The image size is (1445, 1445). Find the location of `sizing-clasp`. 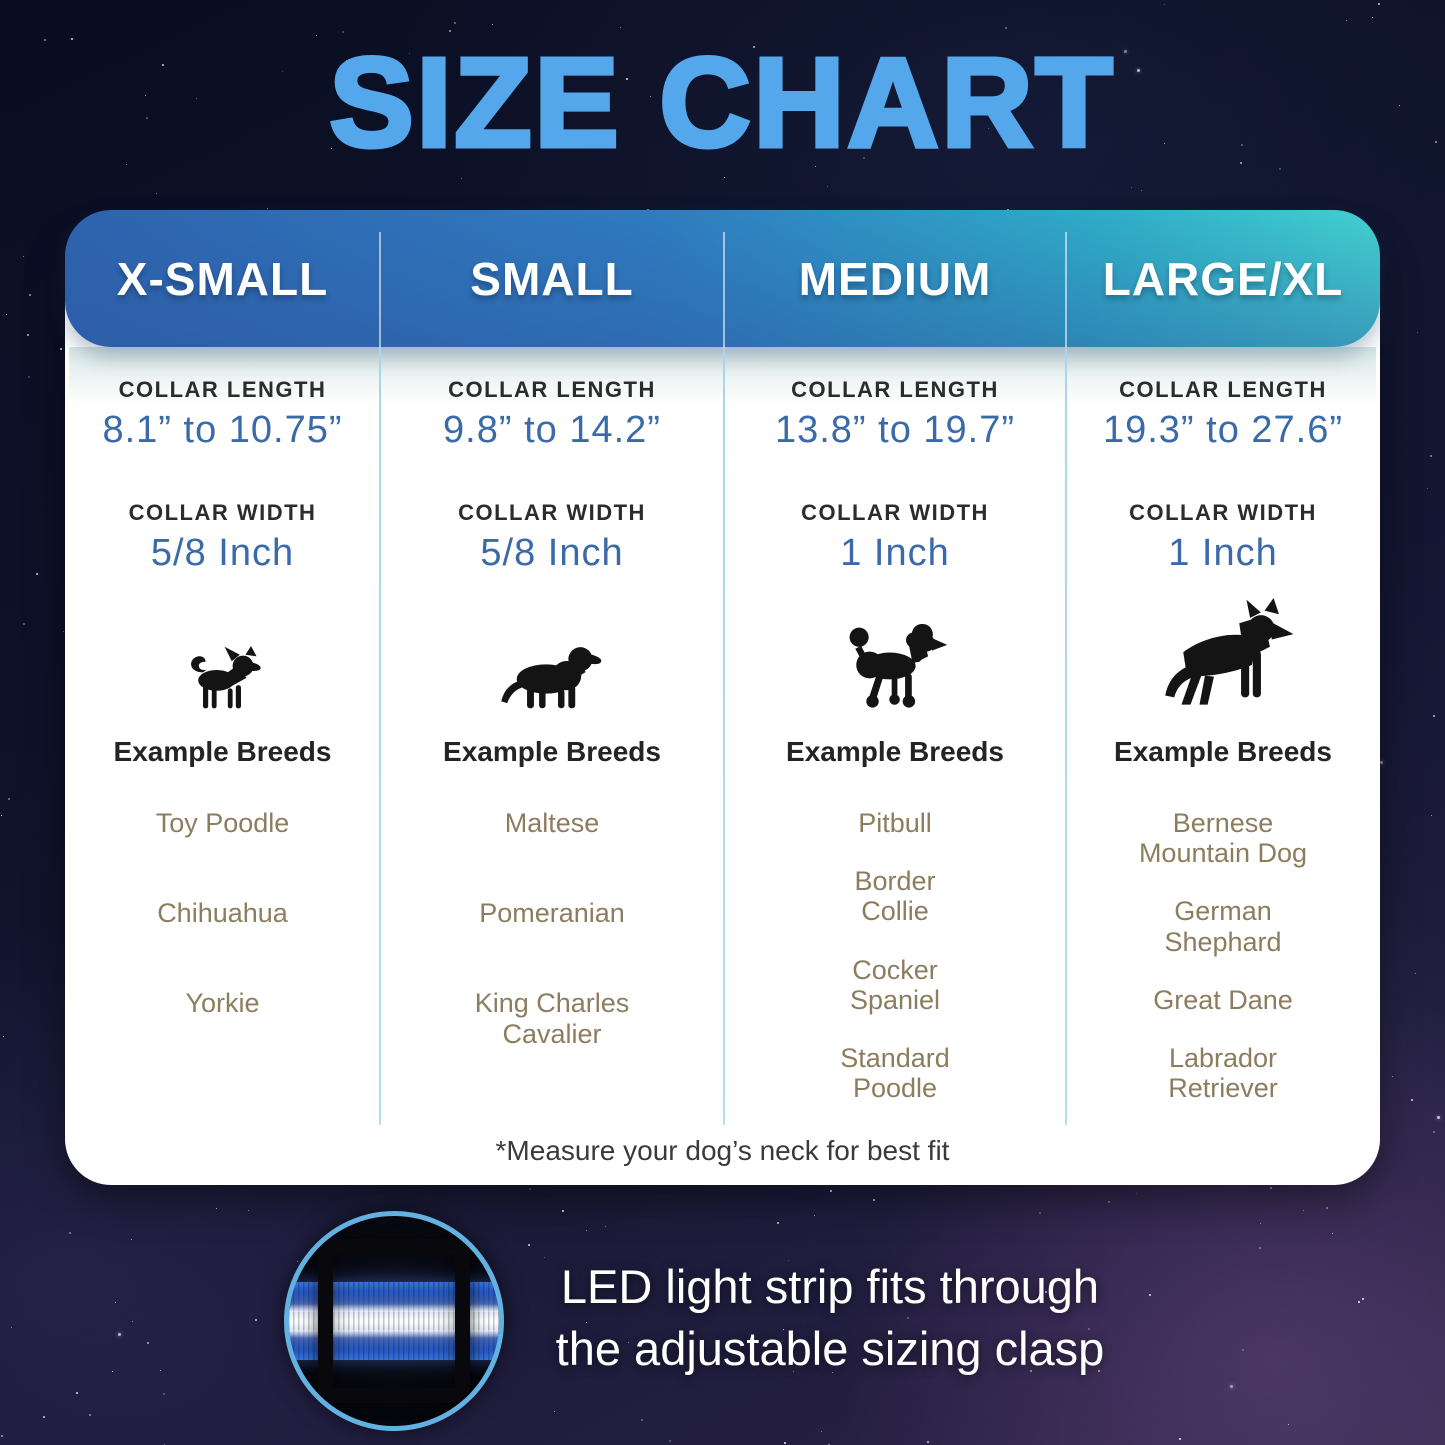

sizing-clasp is located at coordinates (394, 1321).